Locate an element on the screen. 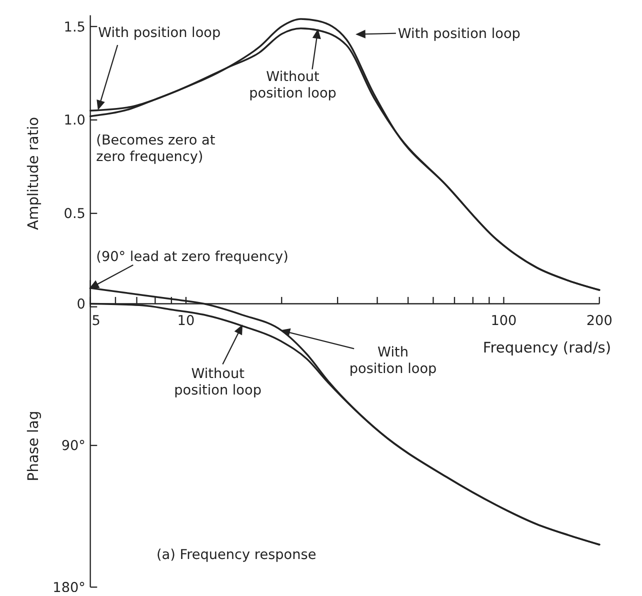  y-tick-label: 90° is located at coordinates (73, 446).